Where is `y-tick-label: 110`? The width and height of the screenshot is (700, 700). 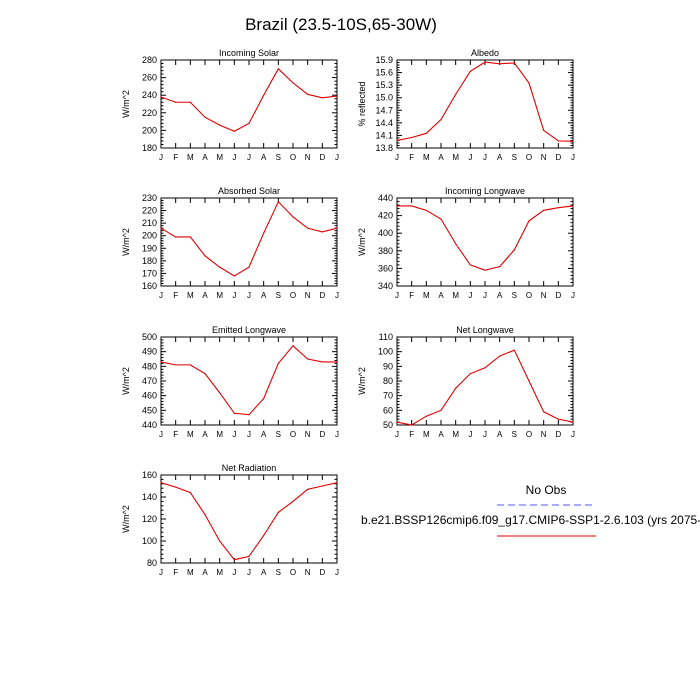
y-tick-label: 110 is located at coordinates (386, 337).